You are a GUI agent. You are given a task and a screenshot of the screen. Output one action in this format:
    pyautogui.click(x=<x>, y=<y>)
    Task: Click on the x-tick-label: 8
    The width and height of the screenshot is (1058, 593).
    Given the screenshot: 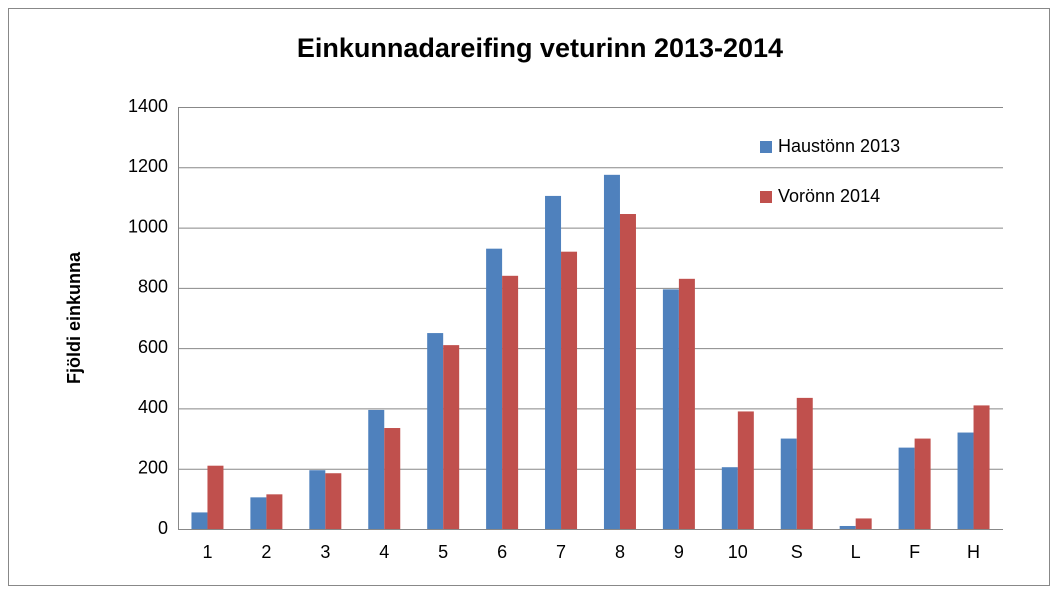 What is the action you would take?
    pyautogui.click(x=620, y=552)
    